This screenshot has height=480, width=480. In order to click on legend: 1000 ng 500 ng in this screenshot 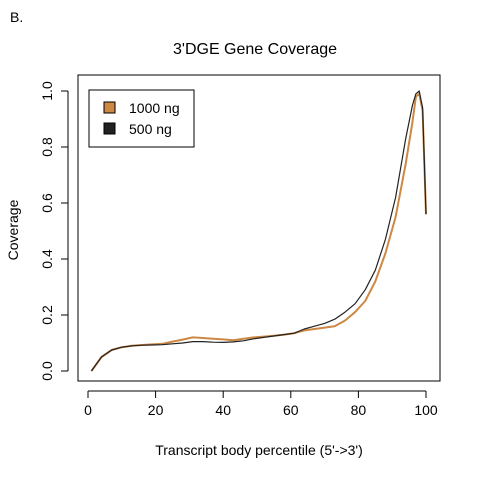, I will do `click(141, 118)`.